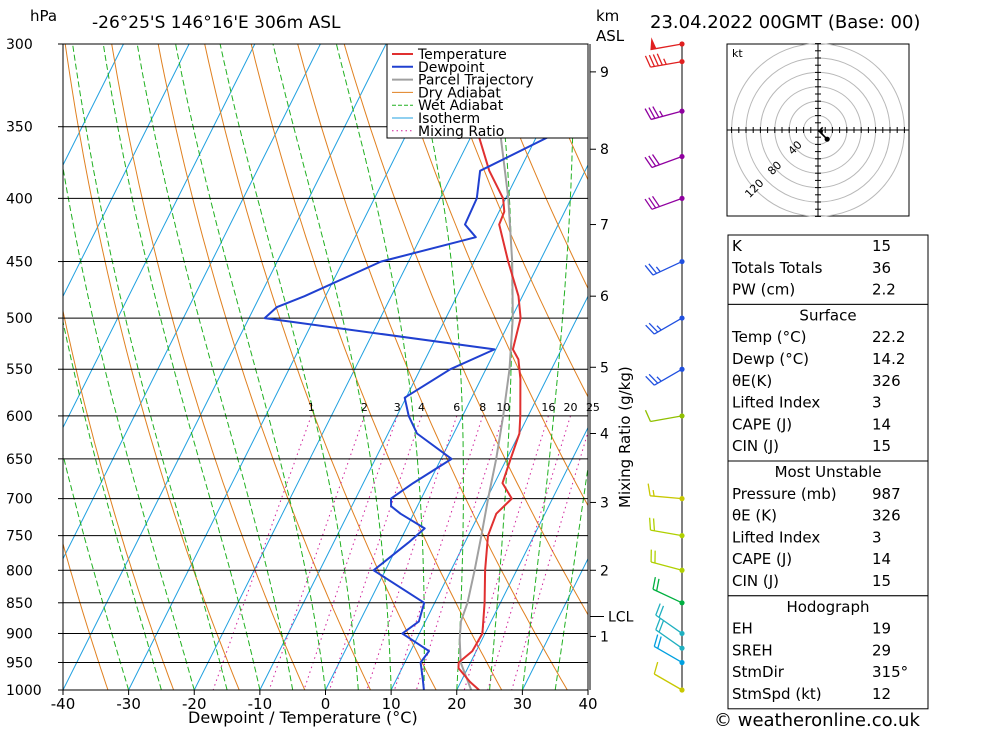 This screenshot has width=1000, height=733. What do you see at coordinates (828, 652) in the screenshot?
I see `hodograph-table-box` at bounding box center [828, 652].